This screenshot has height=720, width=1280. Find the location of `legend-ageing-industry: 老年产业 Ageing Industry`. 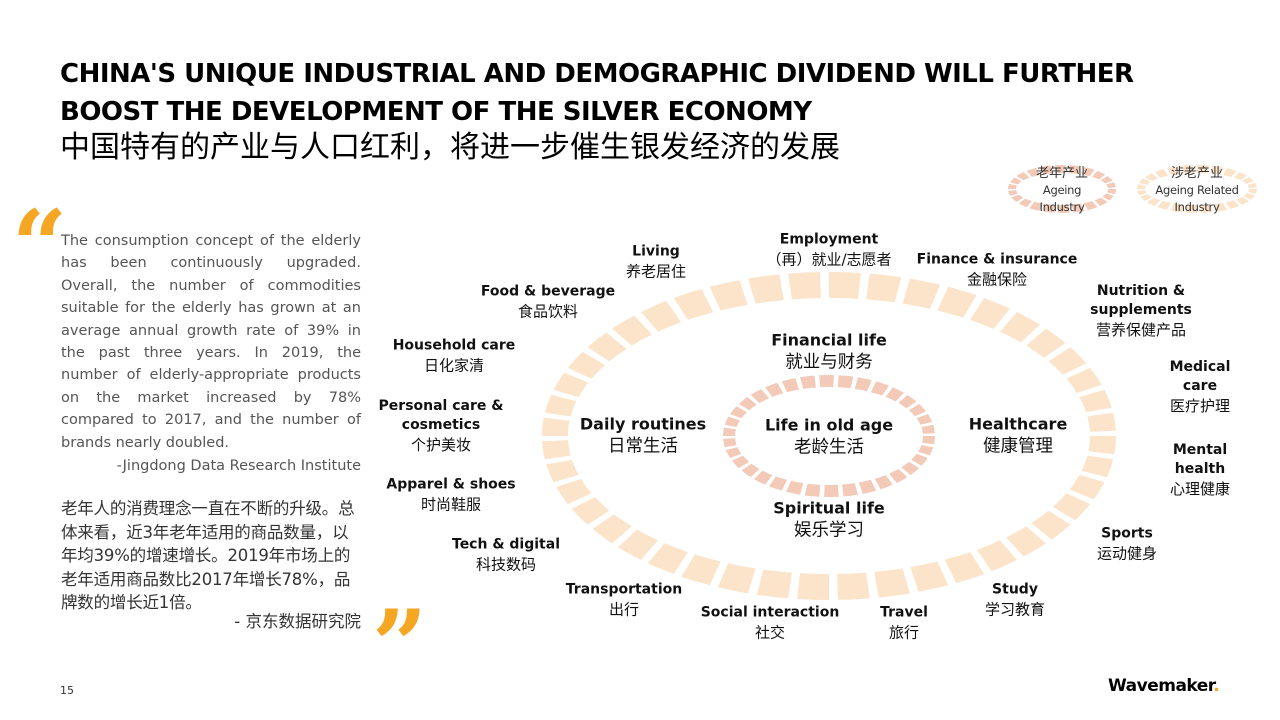

legend-ageing-industry: 老年产业 Ageing Industry is located at coordinates (1062, 190).